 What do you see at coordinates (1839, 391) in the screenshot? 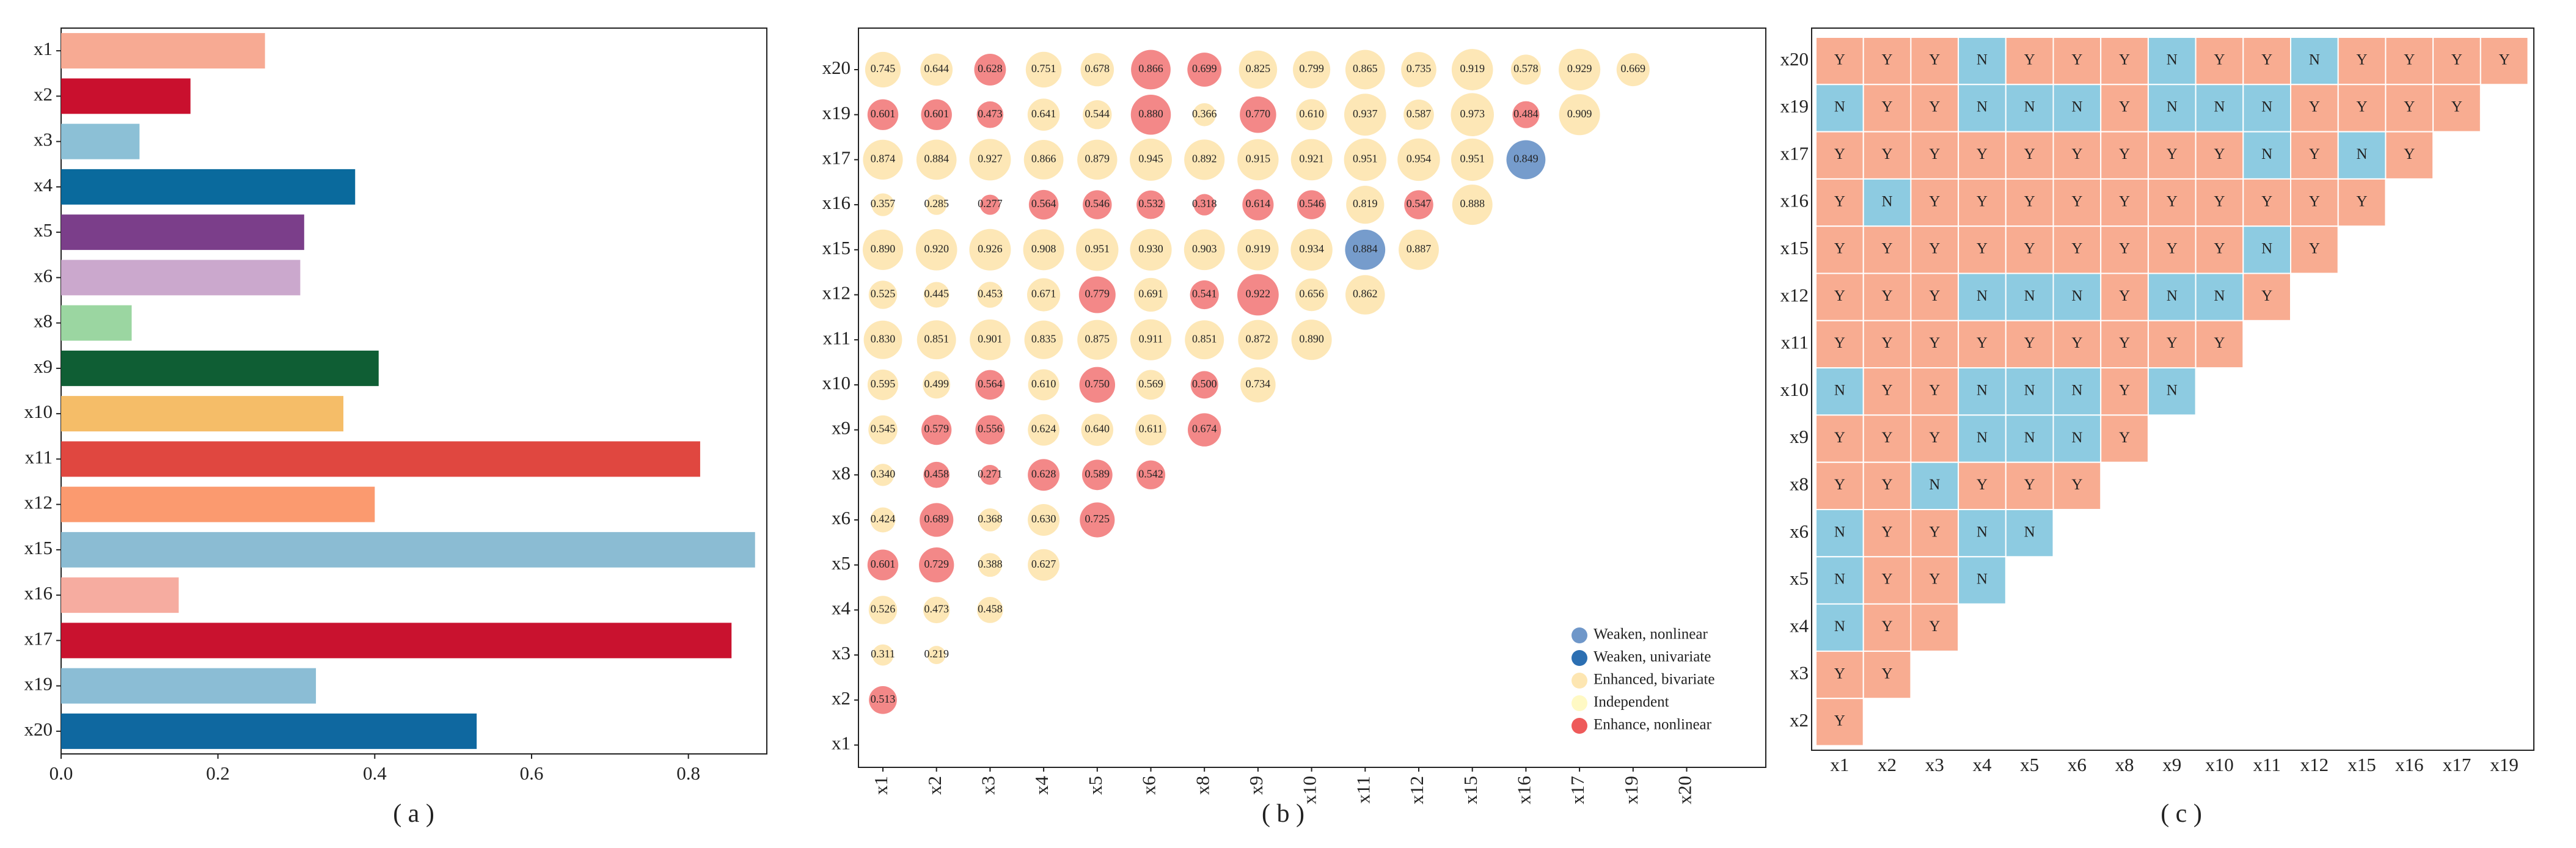
I see `cell-x10-x1` at bounding box center [1839, 391].